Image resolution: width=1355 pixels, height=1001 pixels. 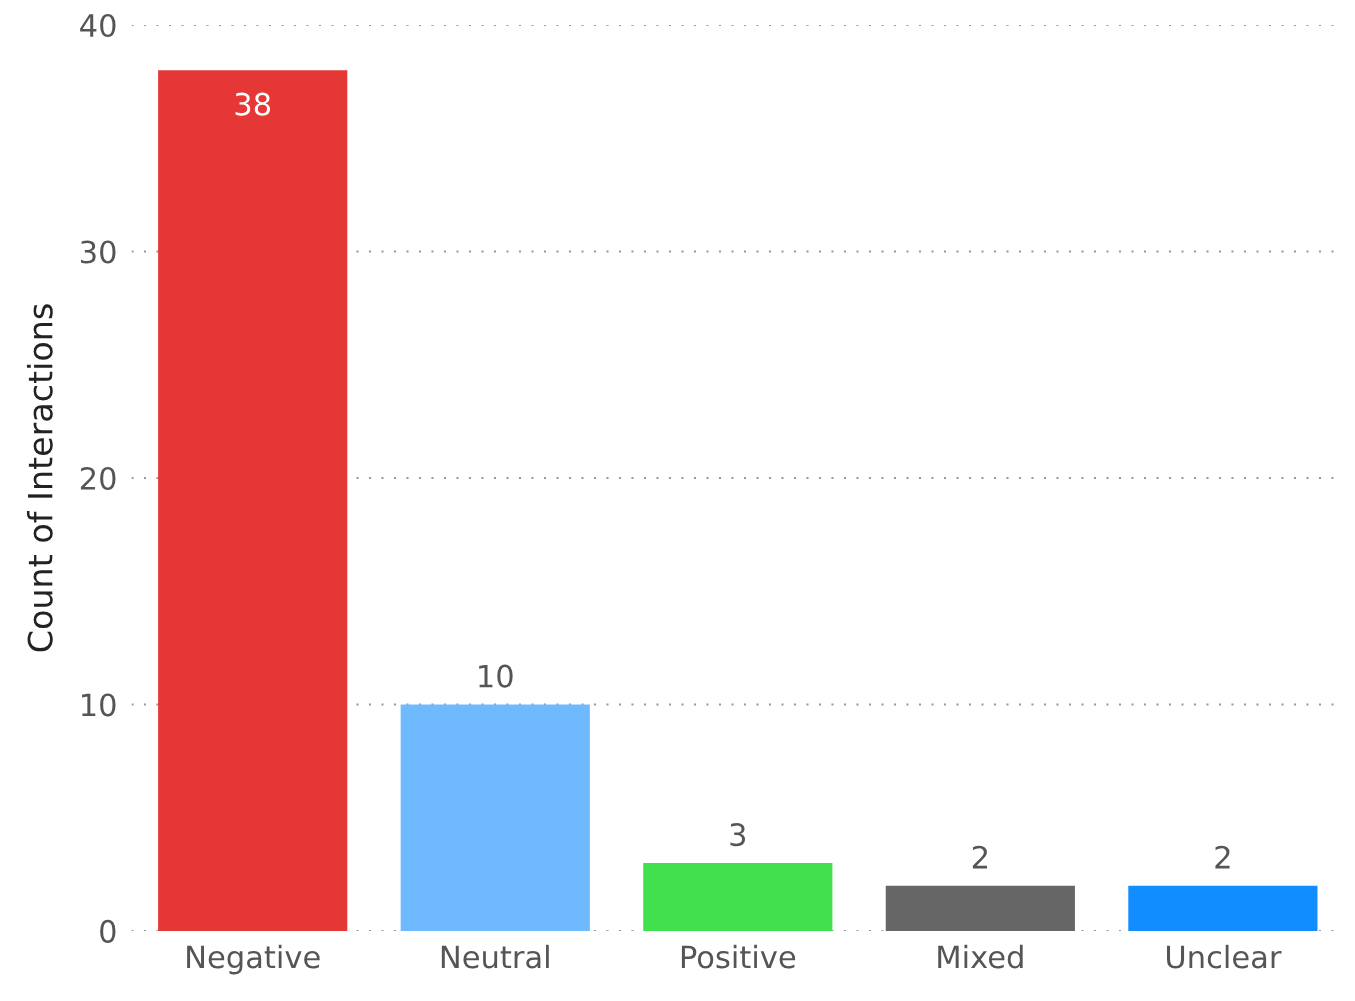 What do you see at coordinates (253, 959) in the screenshot?
I see `x-tick-label: Negative` at bounding box center [253, 959].